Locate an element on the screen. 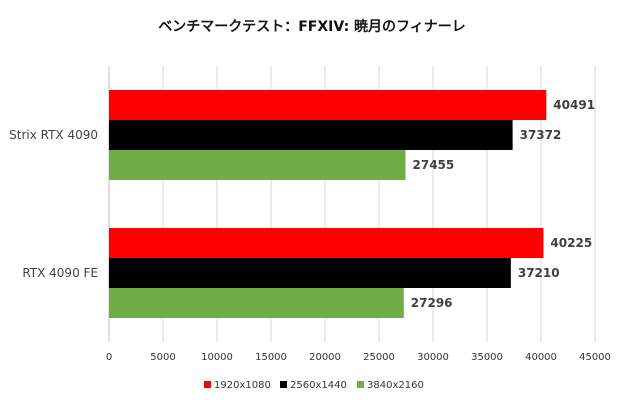 Image resolution: width=620 pixels, height=400 pixels. legend: 1920x1080 2560x1440 3840x2160 is located at coordinates (314, 385).